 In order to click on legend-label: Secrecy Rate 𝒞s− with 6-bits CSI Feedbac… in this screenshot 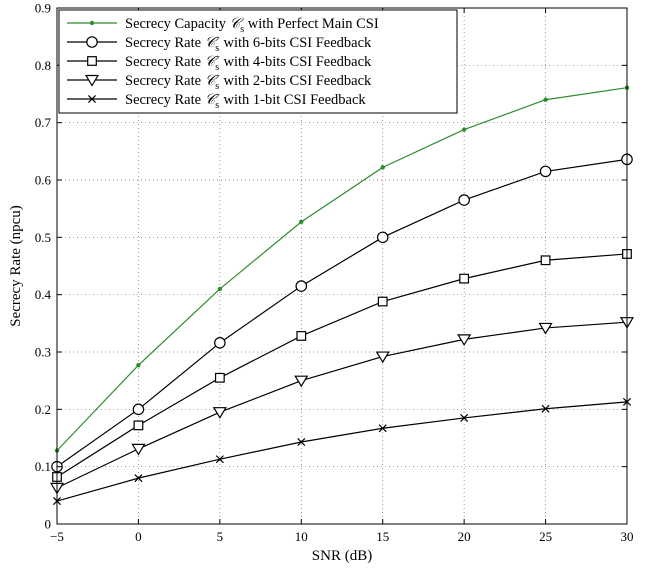, I will do `click(248, 43)`.